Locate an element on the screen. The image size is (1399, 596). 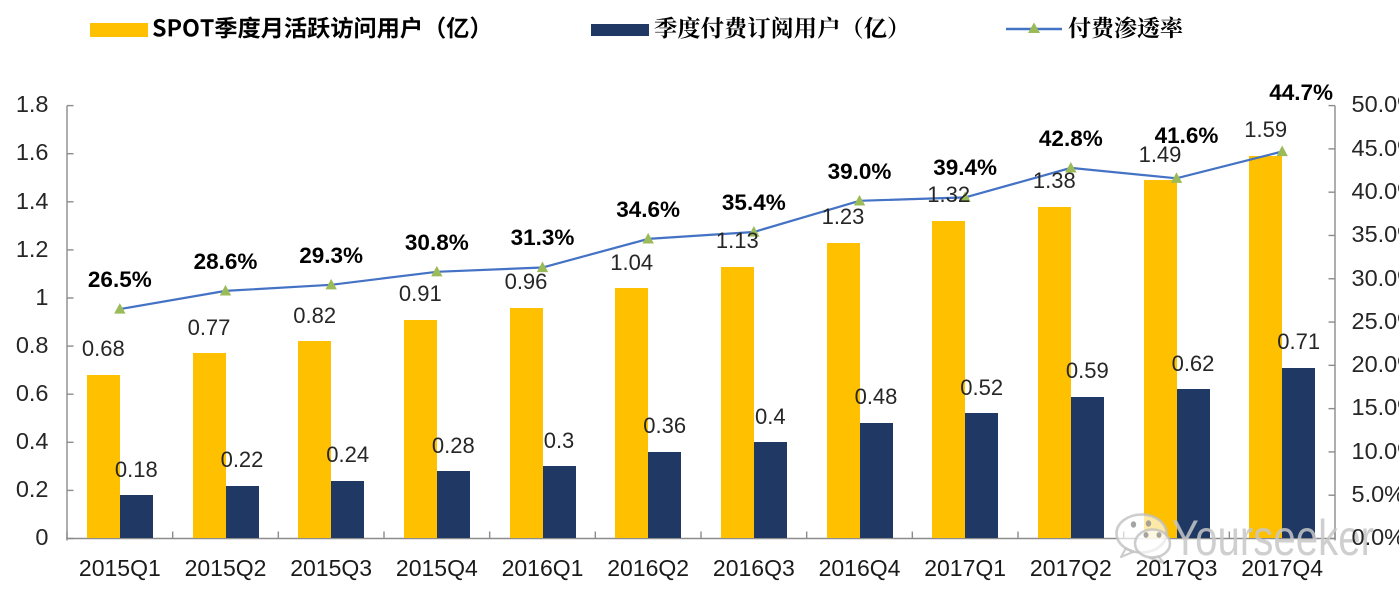
legend-label-subs is located at coordinates (775, 27).